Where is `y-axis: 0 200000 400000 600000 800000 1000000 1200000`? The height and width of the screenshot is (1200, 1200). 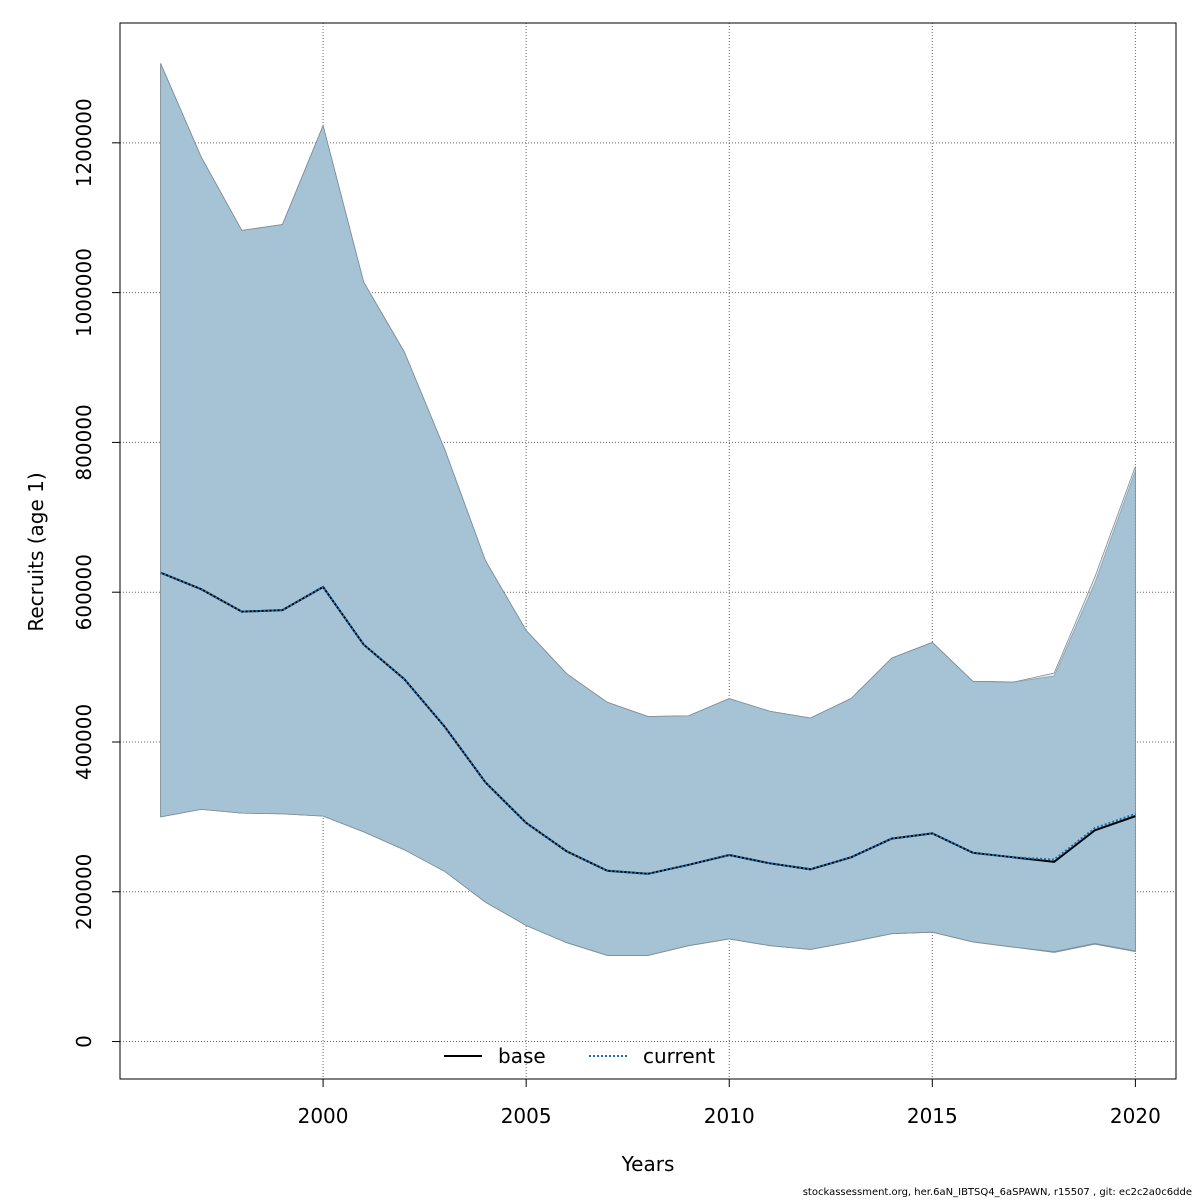
y-axis: 0 200000 400000 600000 800000 1000000 1200000 is located at coordinates (96, 573).